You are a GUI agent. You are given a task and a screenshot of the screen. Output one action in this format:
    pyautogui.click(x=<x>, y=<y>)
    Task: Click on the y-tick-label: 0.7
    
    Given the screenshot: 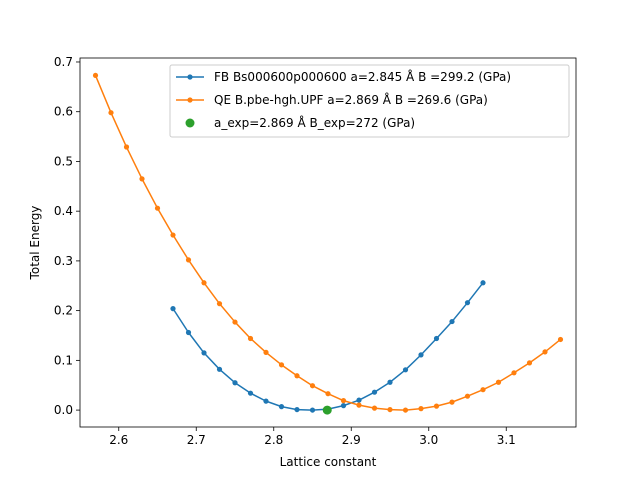 What is the action you would take?
    pyautogui.click(x=63, y=62)
    